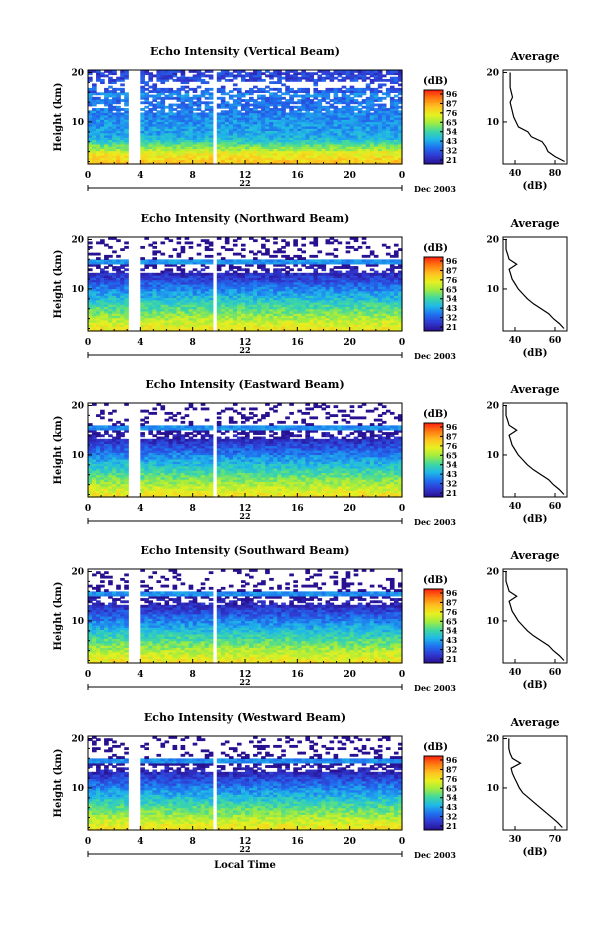 This screenshot has height=929, width=616. What do you see at coordinates (245, 284) in the screenshot?
I see `heatmap` at bounding box center [245, 284].